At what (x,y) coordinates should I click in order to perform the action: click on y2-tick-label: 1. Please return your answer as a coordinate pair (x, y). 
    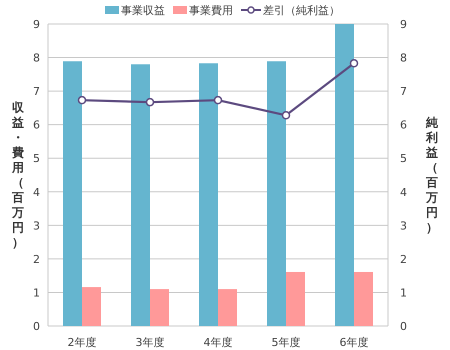
    Looking at the image, I should click on (403, 293).